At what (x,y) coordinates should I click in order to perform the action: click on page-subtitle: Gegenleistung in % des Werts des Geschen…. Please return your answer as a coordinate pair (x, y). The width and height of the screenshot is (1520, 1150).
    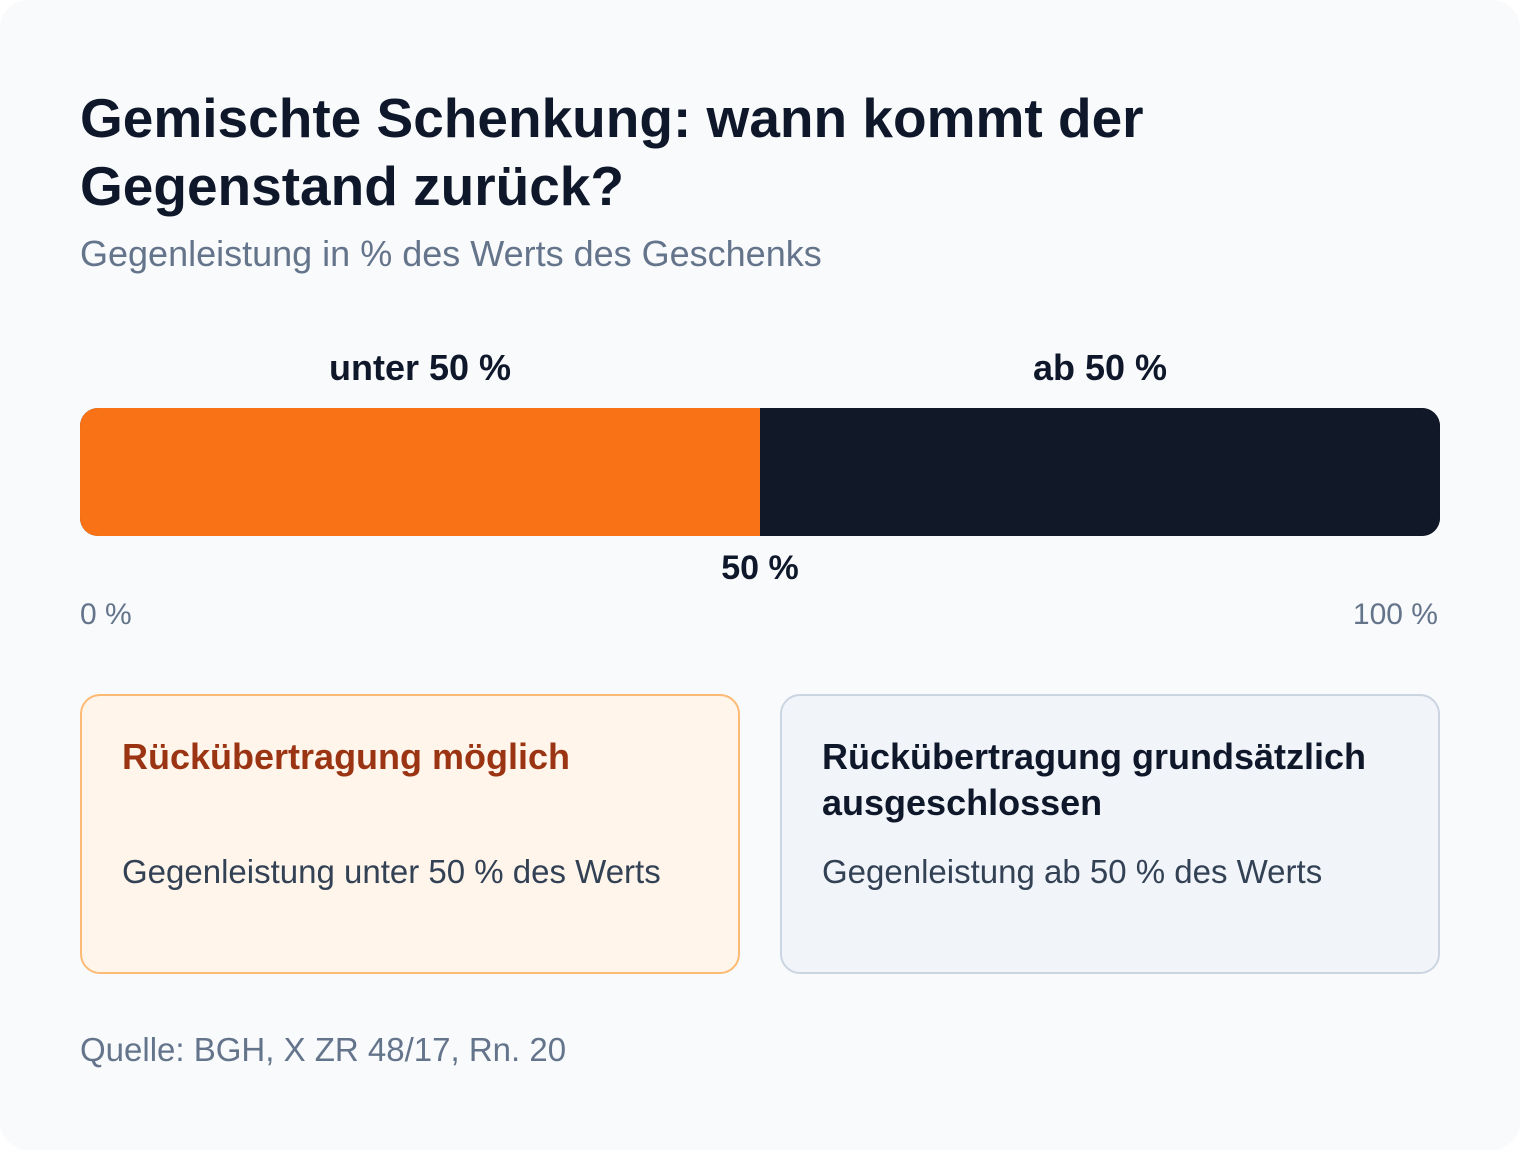
    Looking at the image, I should click on (451, 253).